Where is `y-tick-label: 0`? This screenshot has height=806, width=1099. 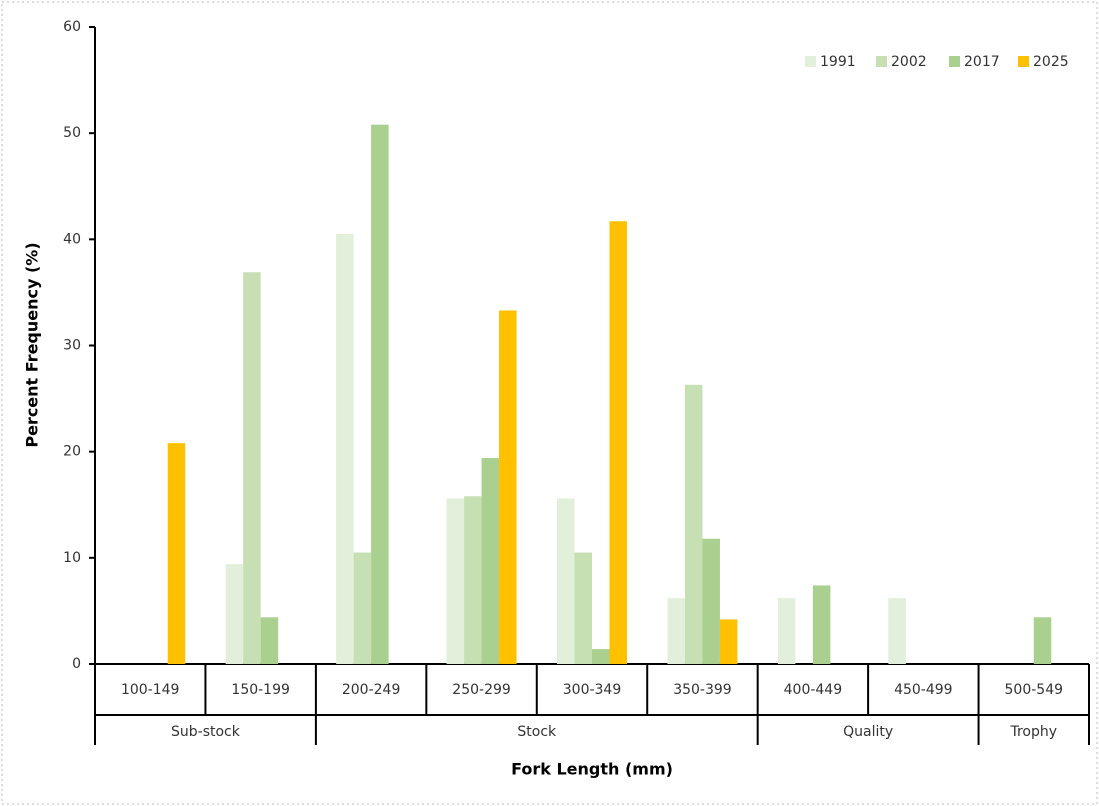
y-tick-label: 0 is located at coordinates (76, 664).